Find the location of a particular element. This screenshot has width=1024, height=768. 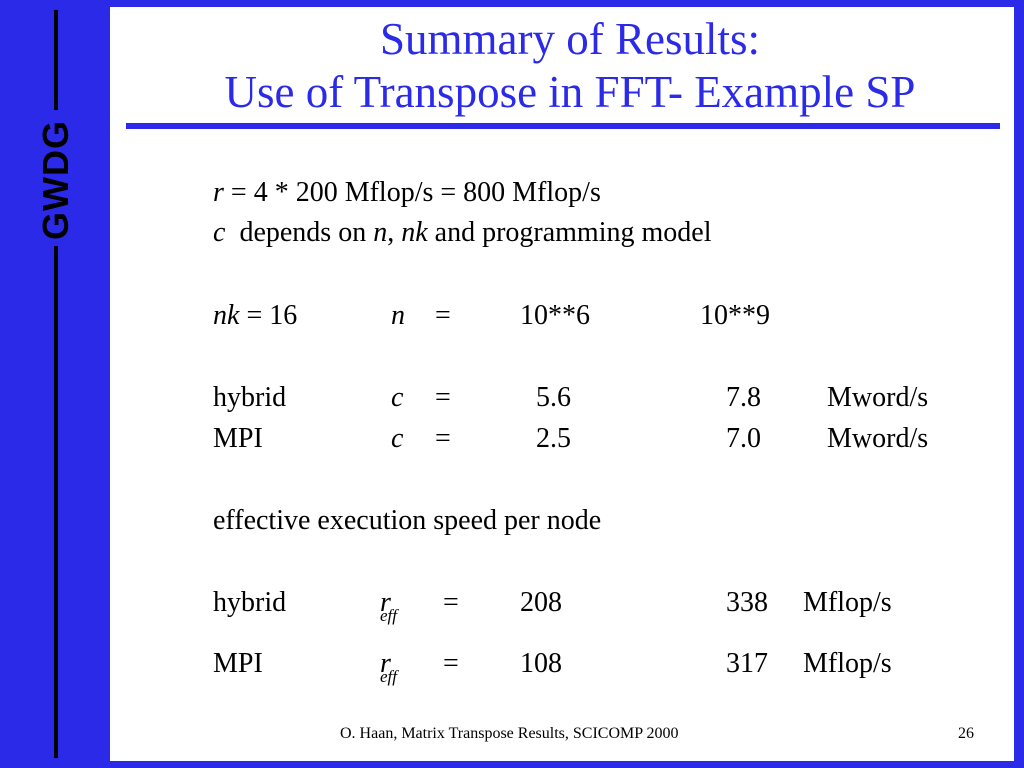

r-formula-line: r = 4 * 200 Mflop/s = 800 Mflop/s is located at coordinates (407, 193).